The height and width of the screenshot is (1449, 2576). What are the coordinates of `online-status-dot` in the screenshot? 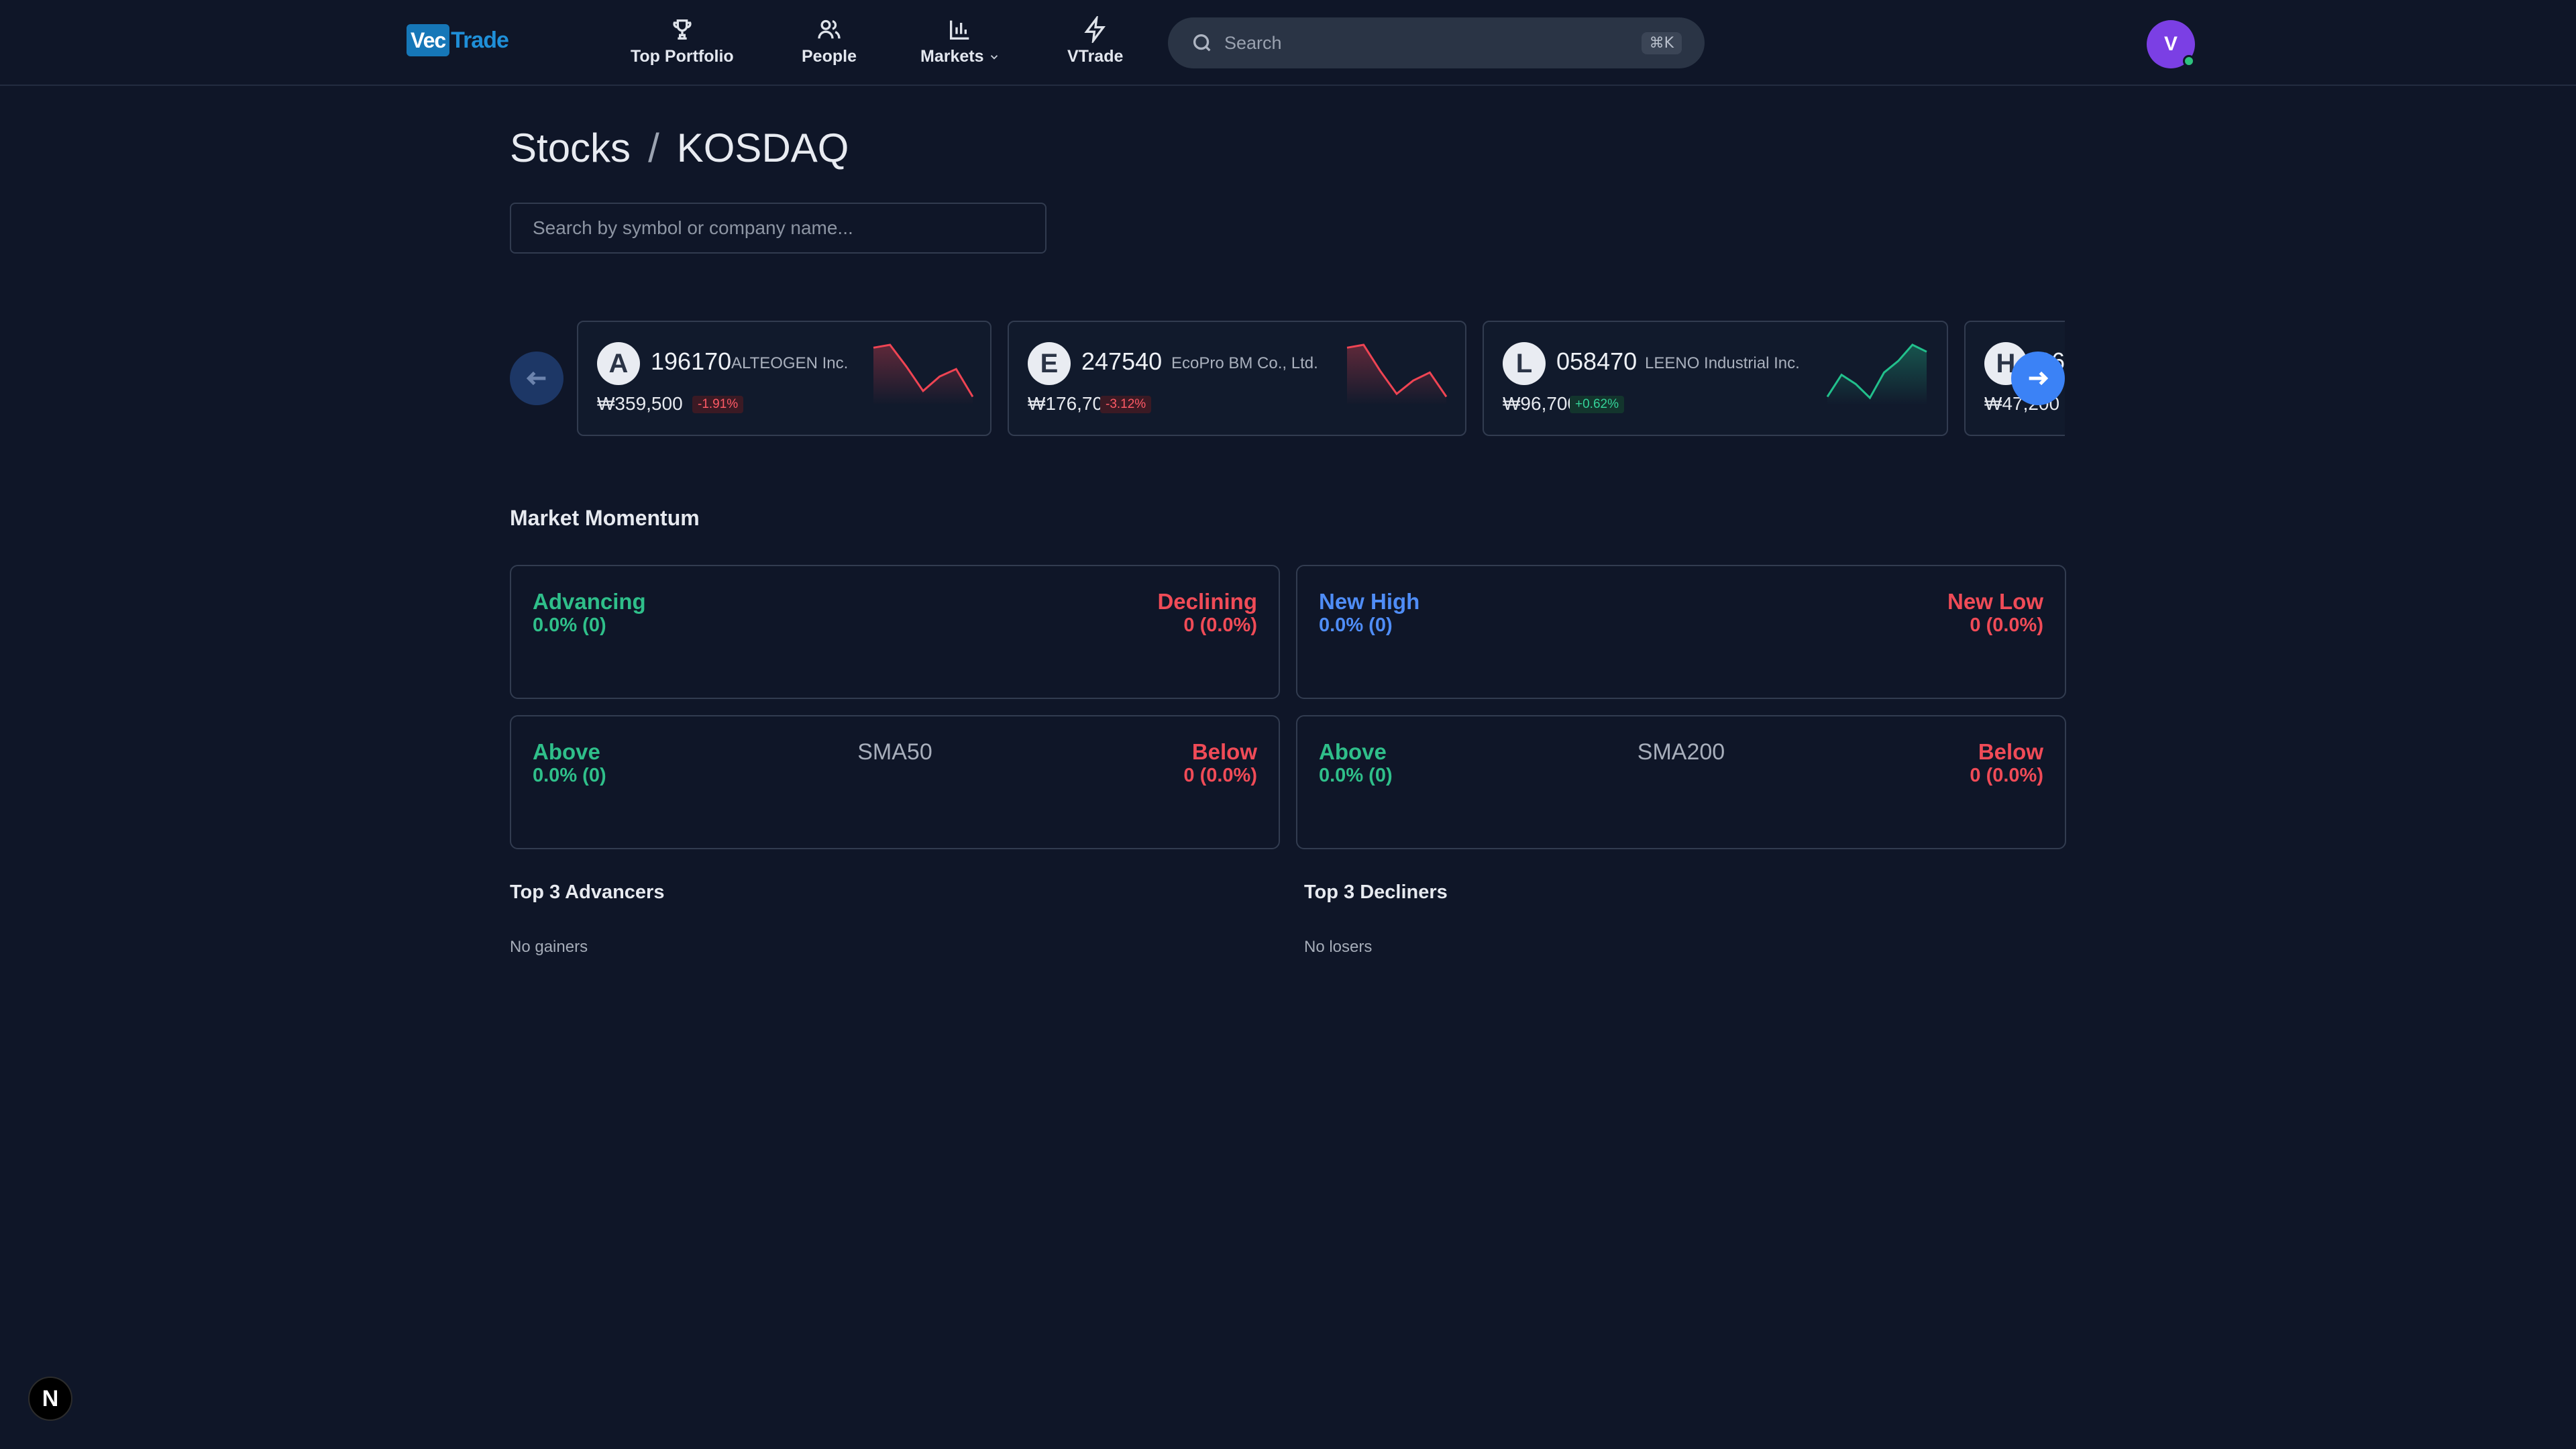 It's located at (2189, 61).